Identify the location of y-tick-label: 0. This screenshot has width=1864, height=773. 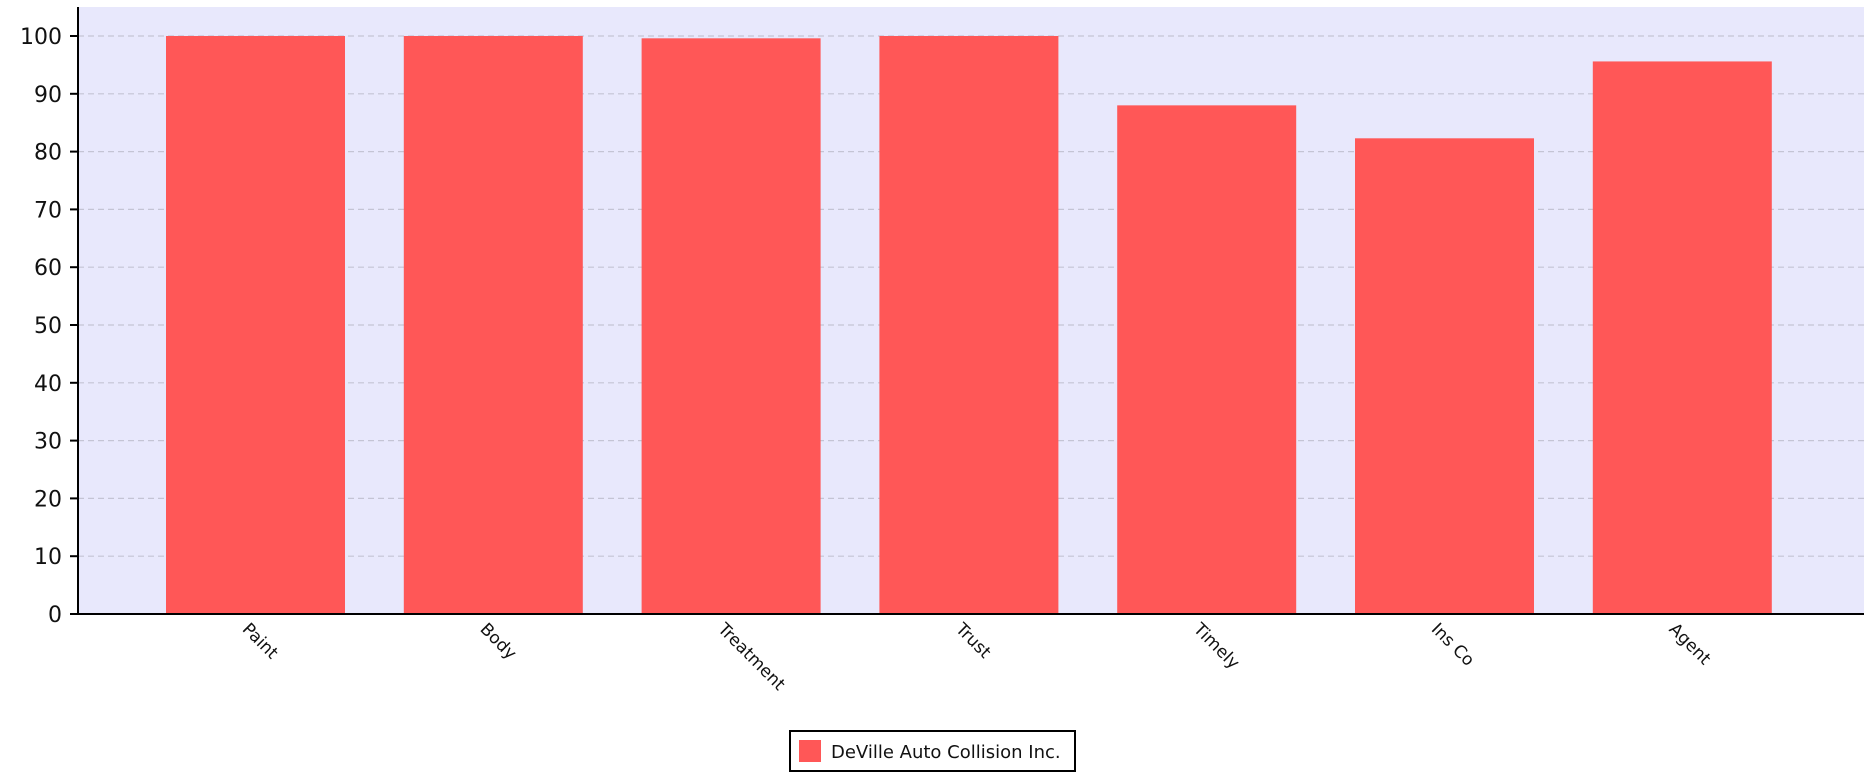
(55, 615).